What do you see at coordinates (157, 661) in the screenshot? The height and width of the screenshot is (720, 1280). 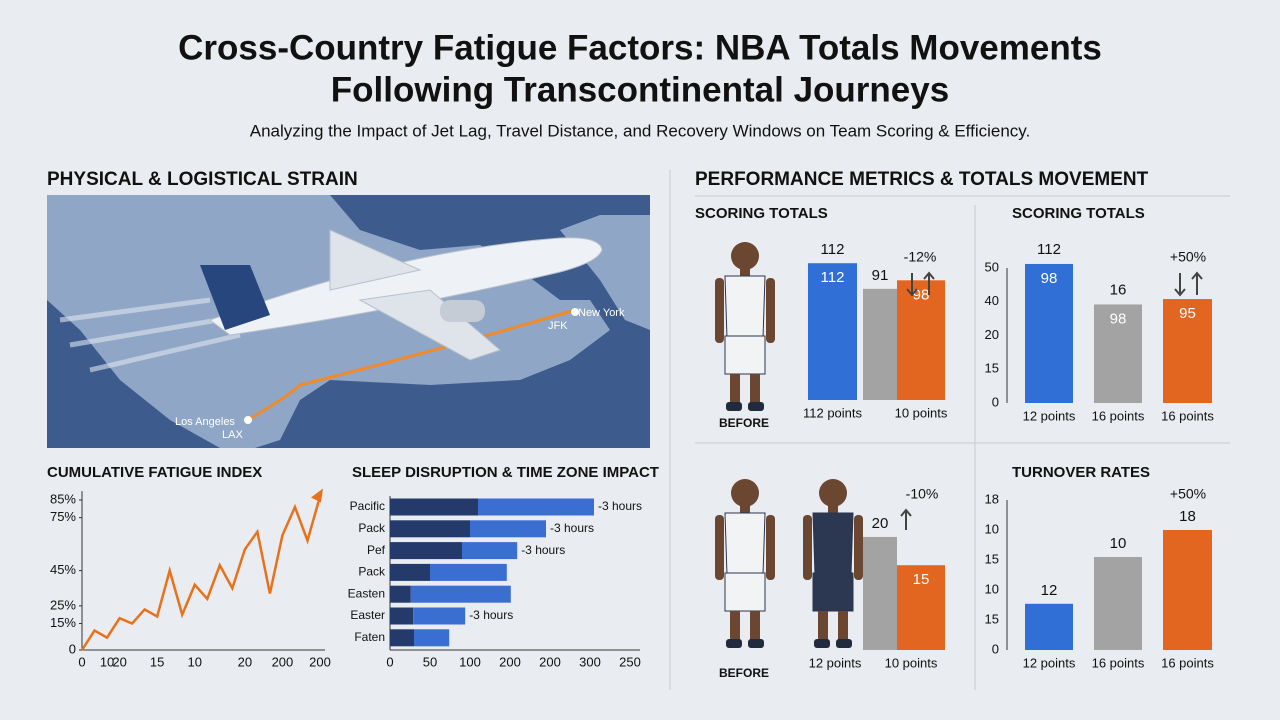 I see `x-tick-label: 15` at bounding box center [157, 661].